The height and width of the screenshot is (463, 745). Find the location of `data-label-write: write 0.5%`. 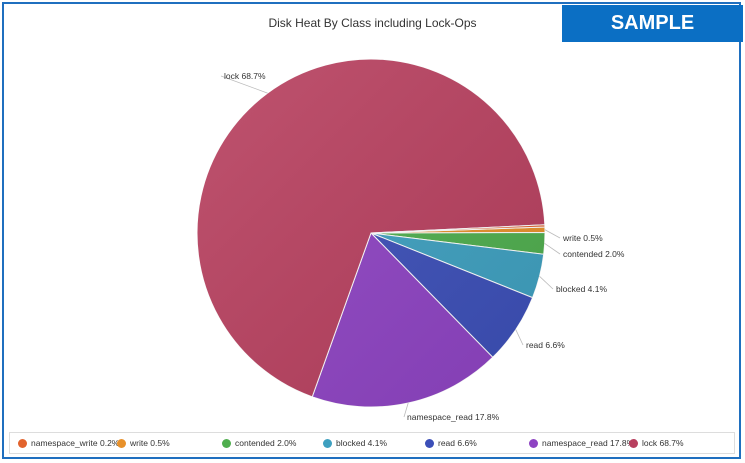

data-label-write: write 0.5% is located at coordinates (582, 238).